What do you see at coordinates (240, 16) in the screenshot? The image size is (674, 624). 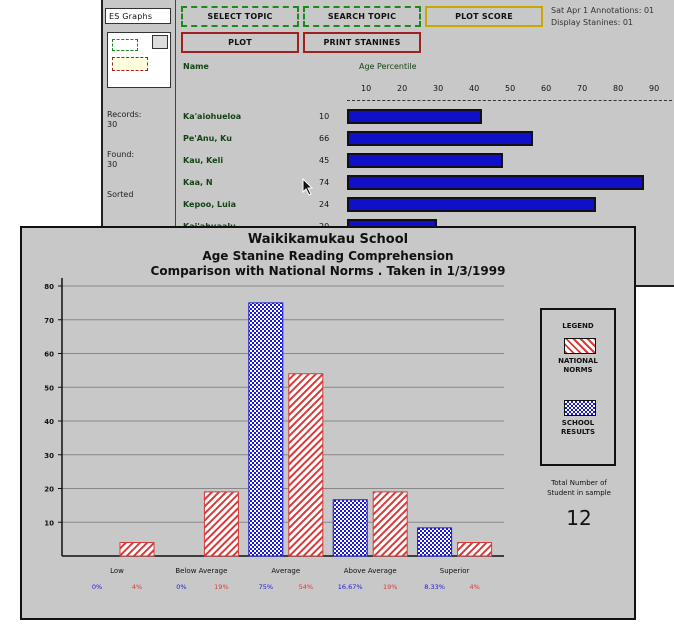 I see `select-topic-button: SELECT TOPIC` at bounding box center [240, 16].